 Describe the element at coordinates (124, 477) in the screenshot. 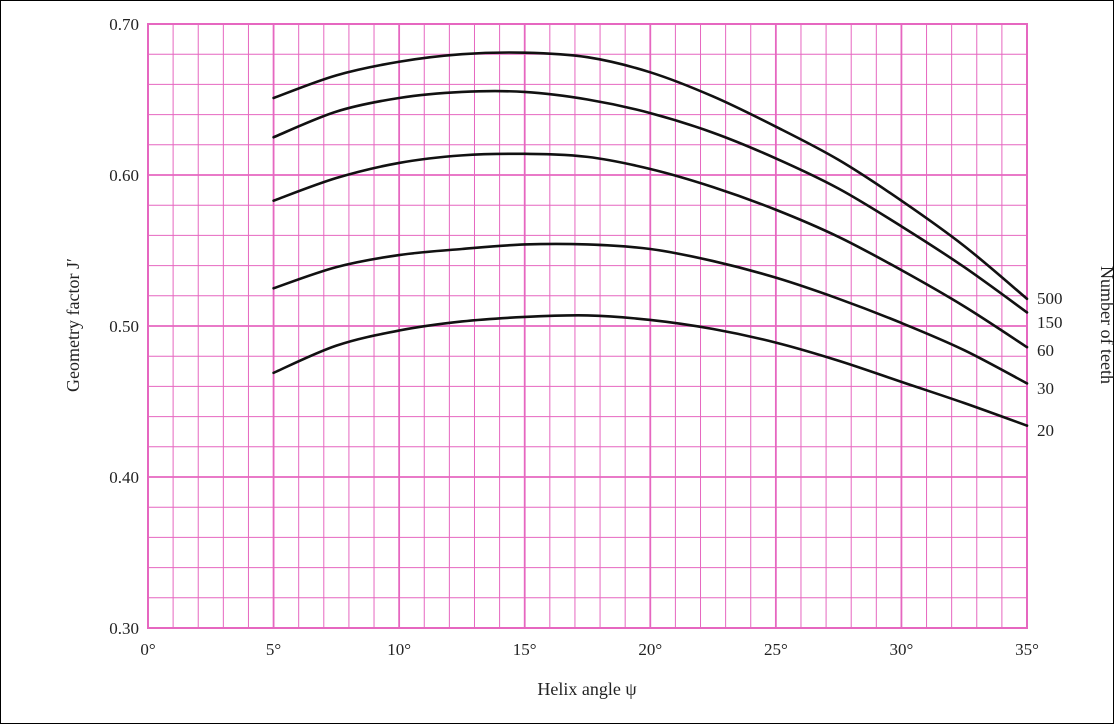

I see `y-tick-label: 0.40` at that location.